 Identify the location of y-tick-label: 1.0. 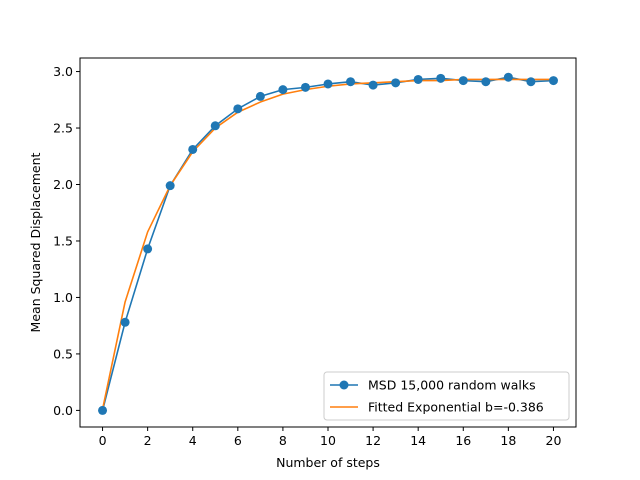
(63, 297).